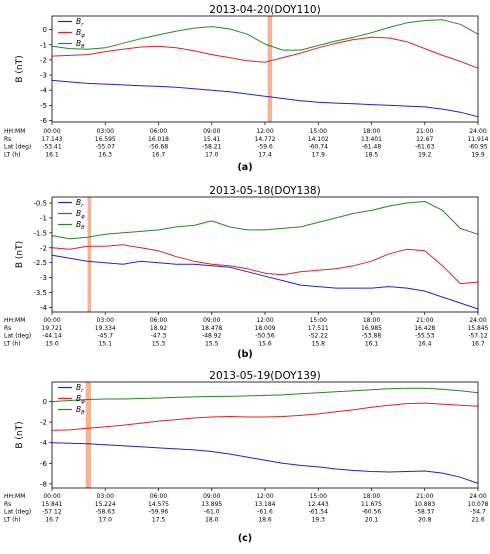 This screenshot has width=490, height=554. What do you see at coordinates (265, 336) in the screenshot?
I see `info-value: -50.56` at bounding box center [265, 336].